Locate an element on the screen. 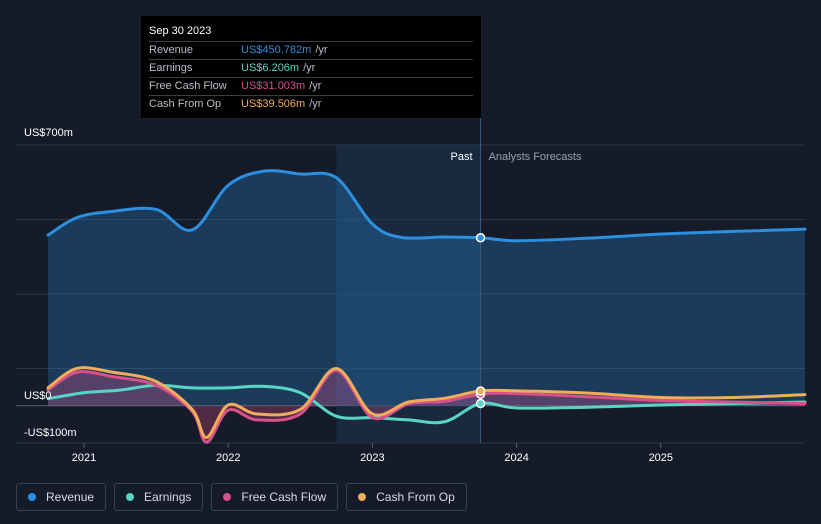 The width and height of the screenshot is (821, 524). x-tick-label: 2022 is located at coordinates (228, 458).